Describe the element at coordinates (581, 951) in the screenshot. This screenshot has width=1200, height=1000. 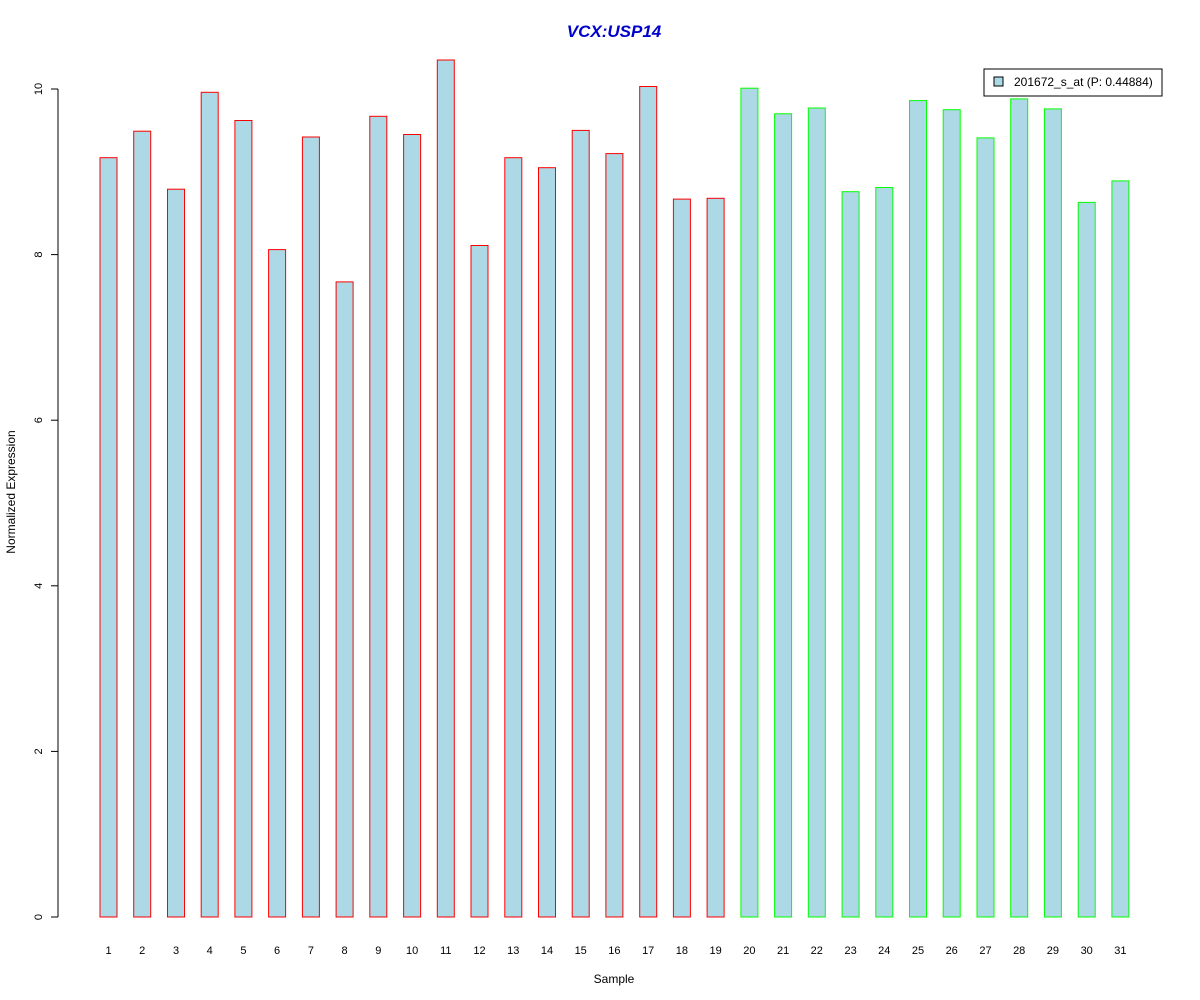
I see `x-tick-label: 15` at that location.